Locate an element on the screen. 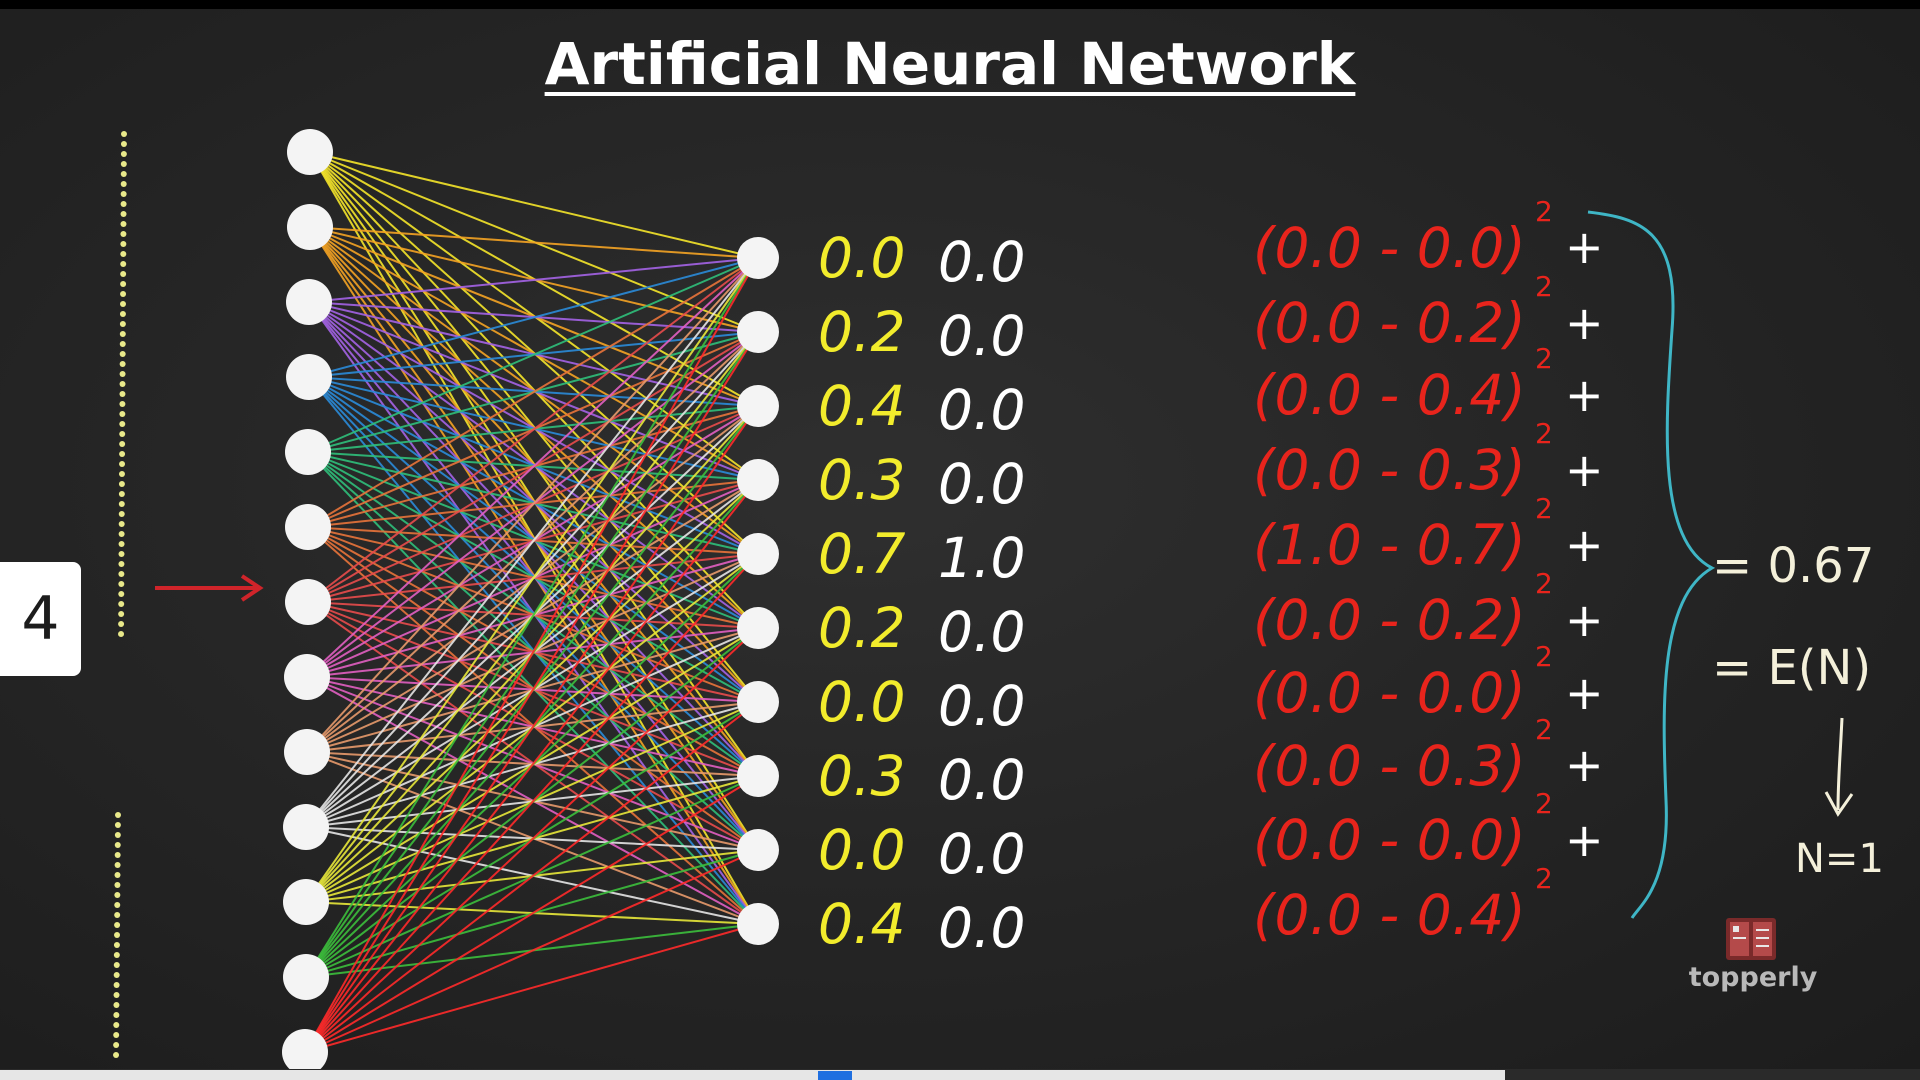 The image size is (1920, 1080). output-layer is located at coordinates (758, 591).